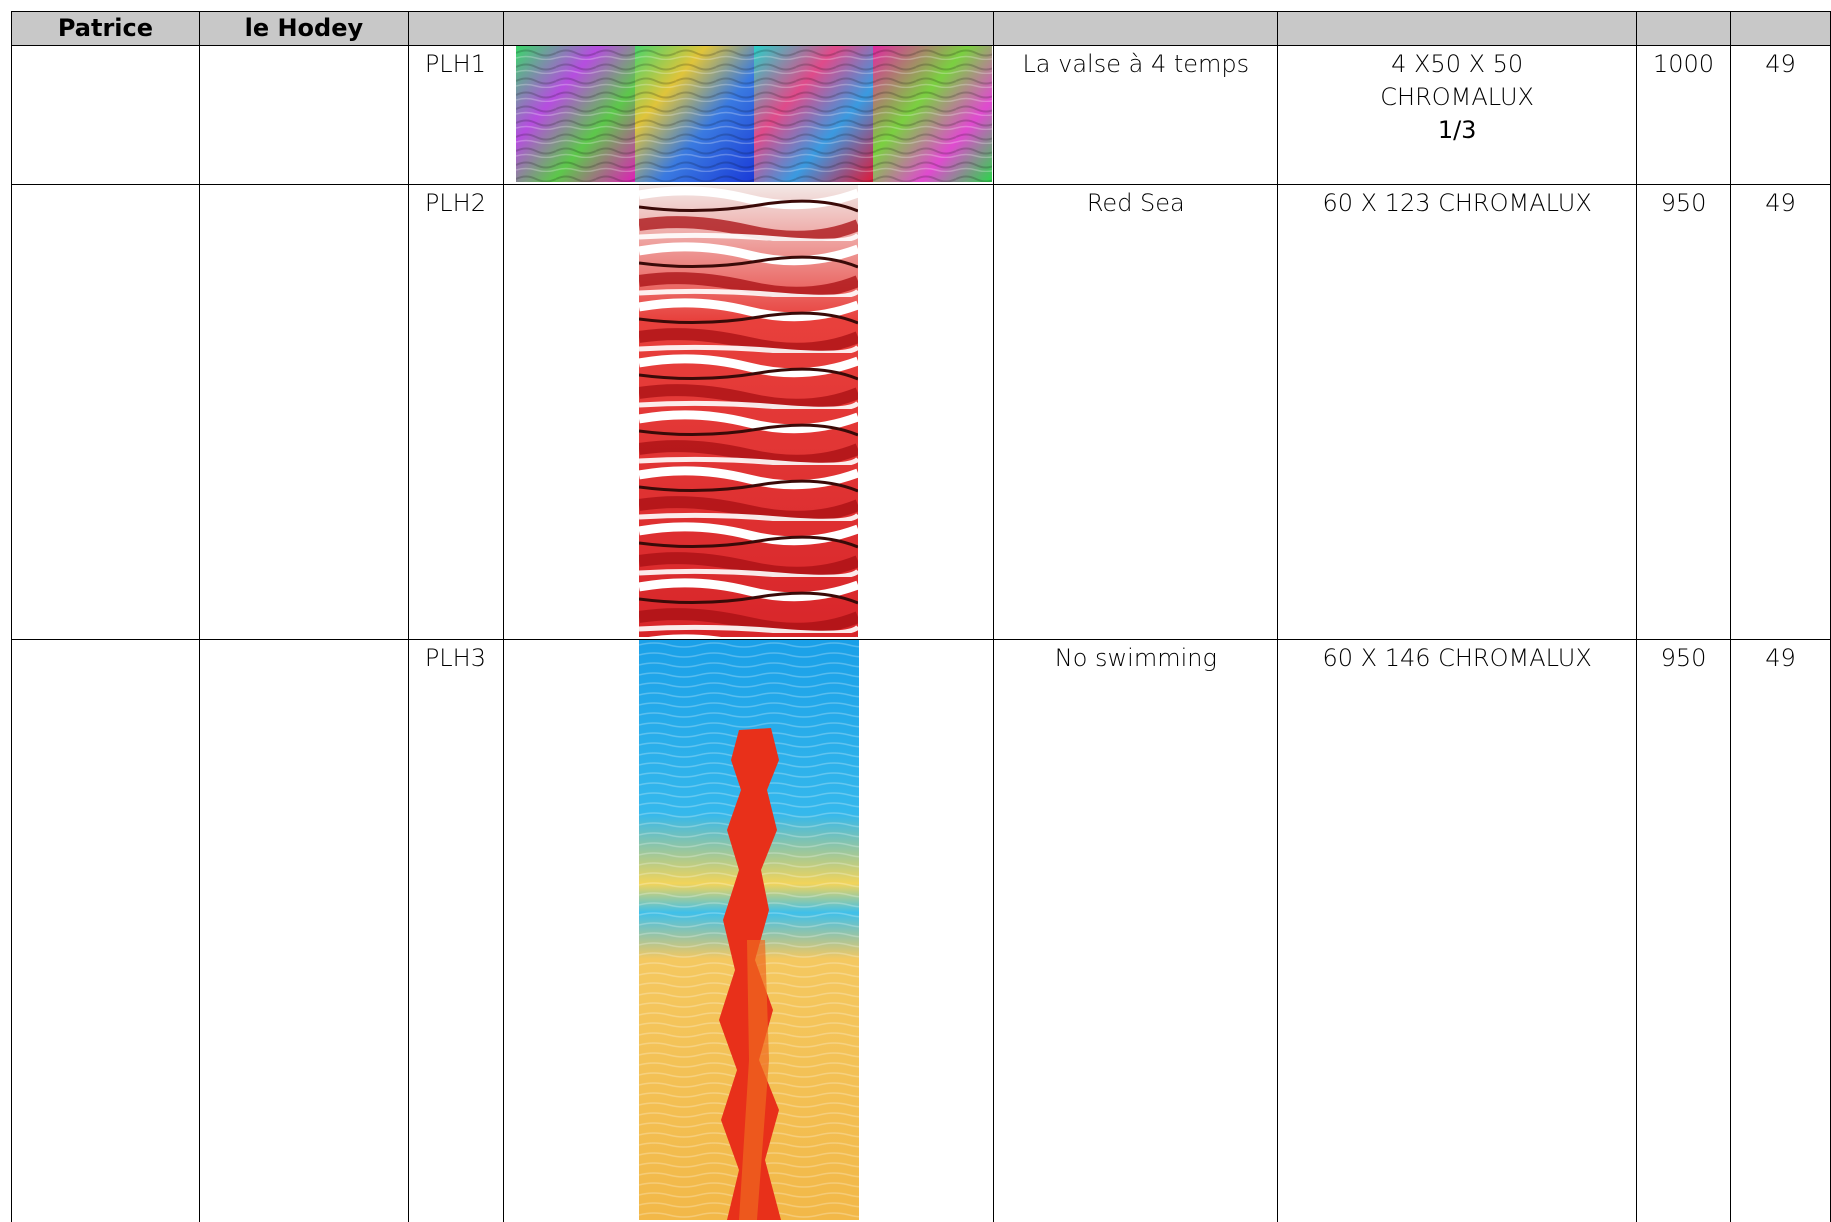 This screenshot has width=1831, height=1222. Describe the element at coordinates (754, 114) in the screenshot. I see `multicolor-water-quadriptych-image` at that location.